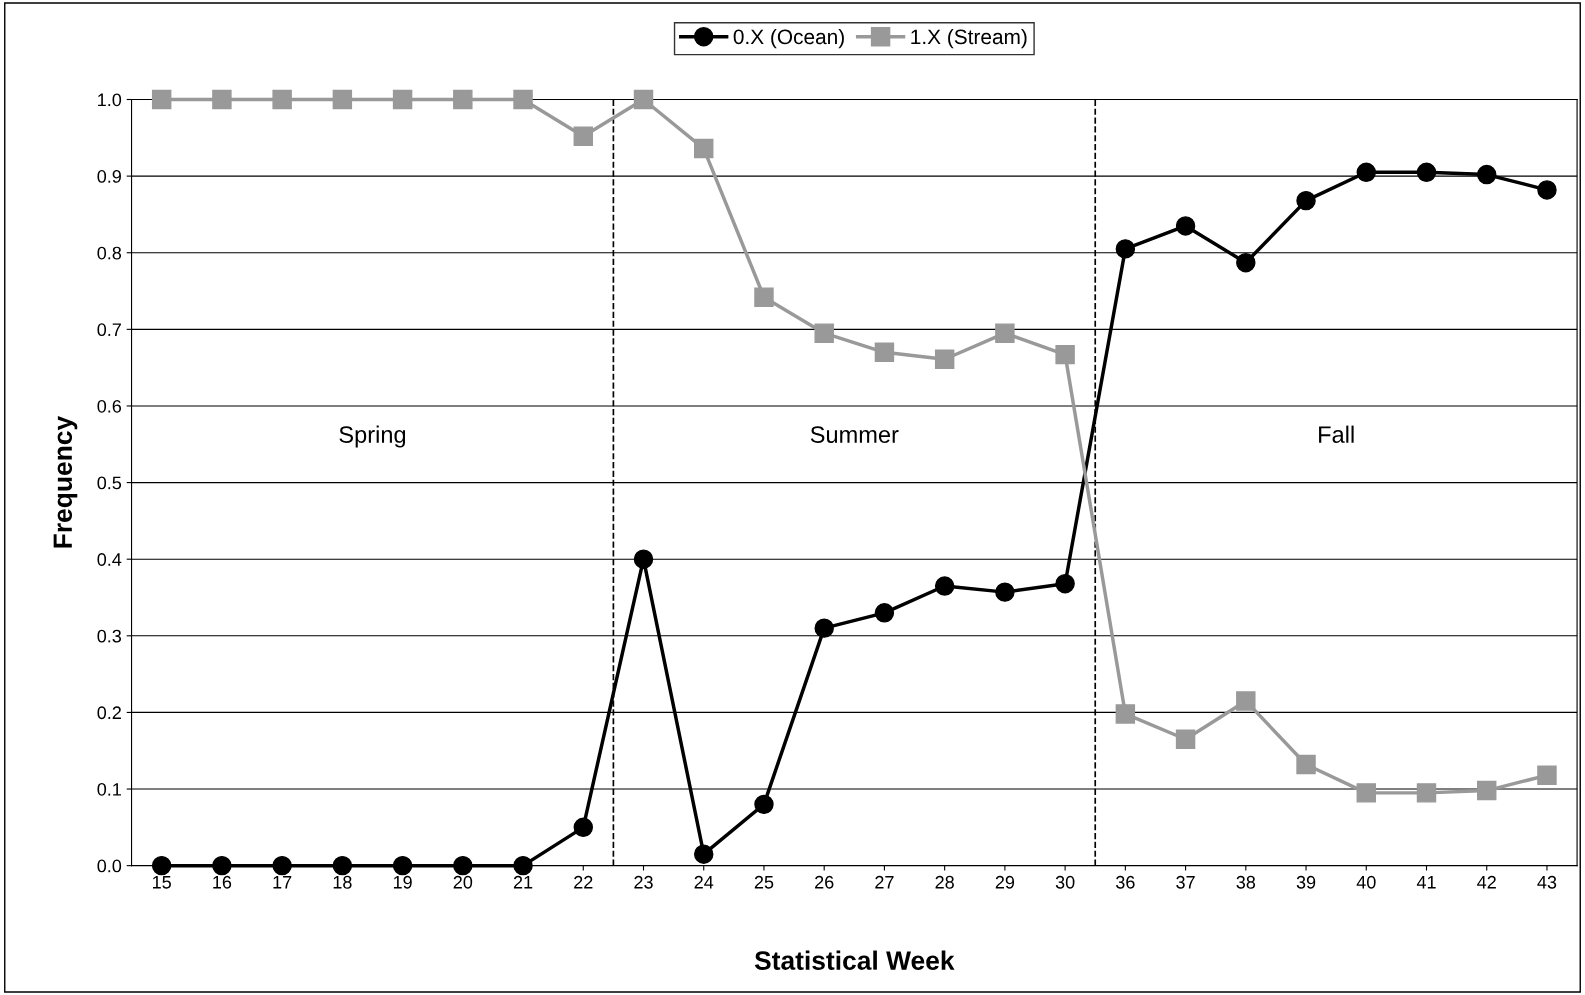 The width and height of the screenshot is (1585, 995). What do you see at coordinates (583, 882) in the screenshot?
I see `x-tick-label: 22` at bounding box center [583, 882].